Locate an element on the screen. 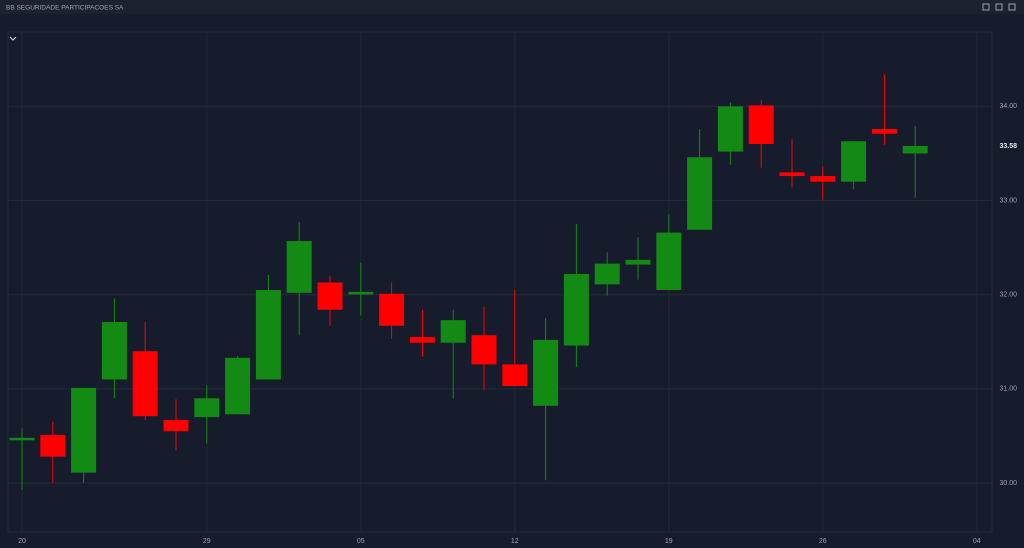  maximize-button is located at coordinates (1012, 7).